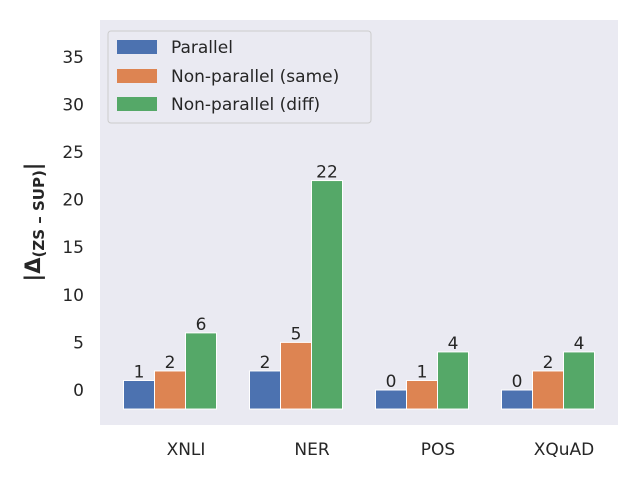  Describe the element at coordinates (311, 450) in the screenshot. I see `x-tick-label: NER` at that location.